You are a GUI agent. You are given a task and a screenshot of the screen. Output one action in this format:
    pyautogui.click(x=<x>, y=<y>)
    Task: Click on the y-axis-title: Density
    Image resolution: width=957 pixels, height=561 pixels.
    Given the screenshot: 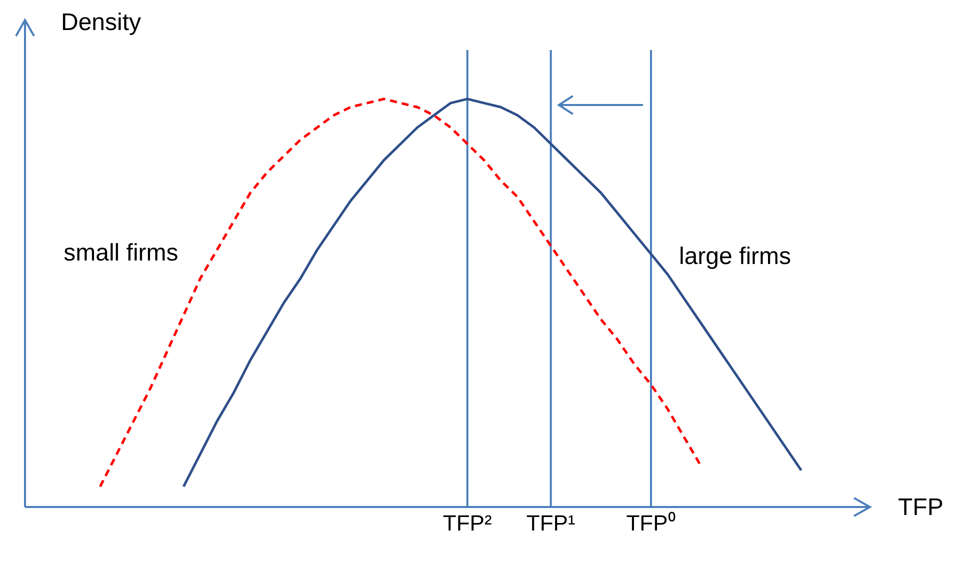 What is the action you would take?
    pyautogui.click(x=101, y=22)
    